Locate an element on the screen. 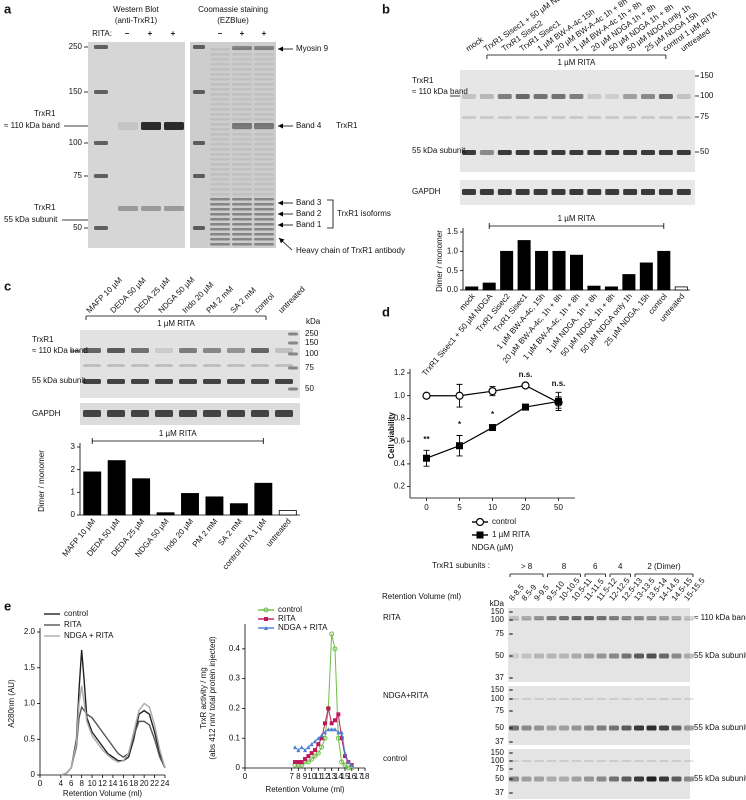 The width and height of the screenshot is (746, 800). legend-label: NDGA + RITA is located at coordinates (303, 627).